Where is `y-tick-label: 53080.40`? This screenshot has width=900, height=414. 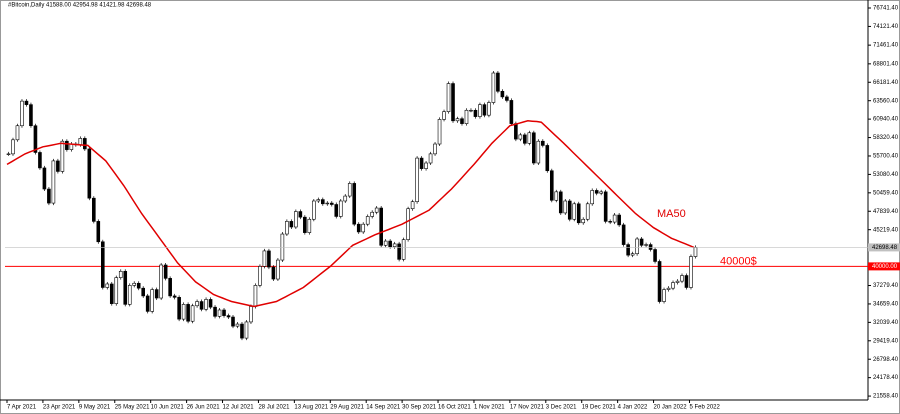
y-tick-label: 53080.40 is located at coordinates (886, 175).